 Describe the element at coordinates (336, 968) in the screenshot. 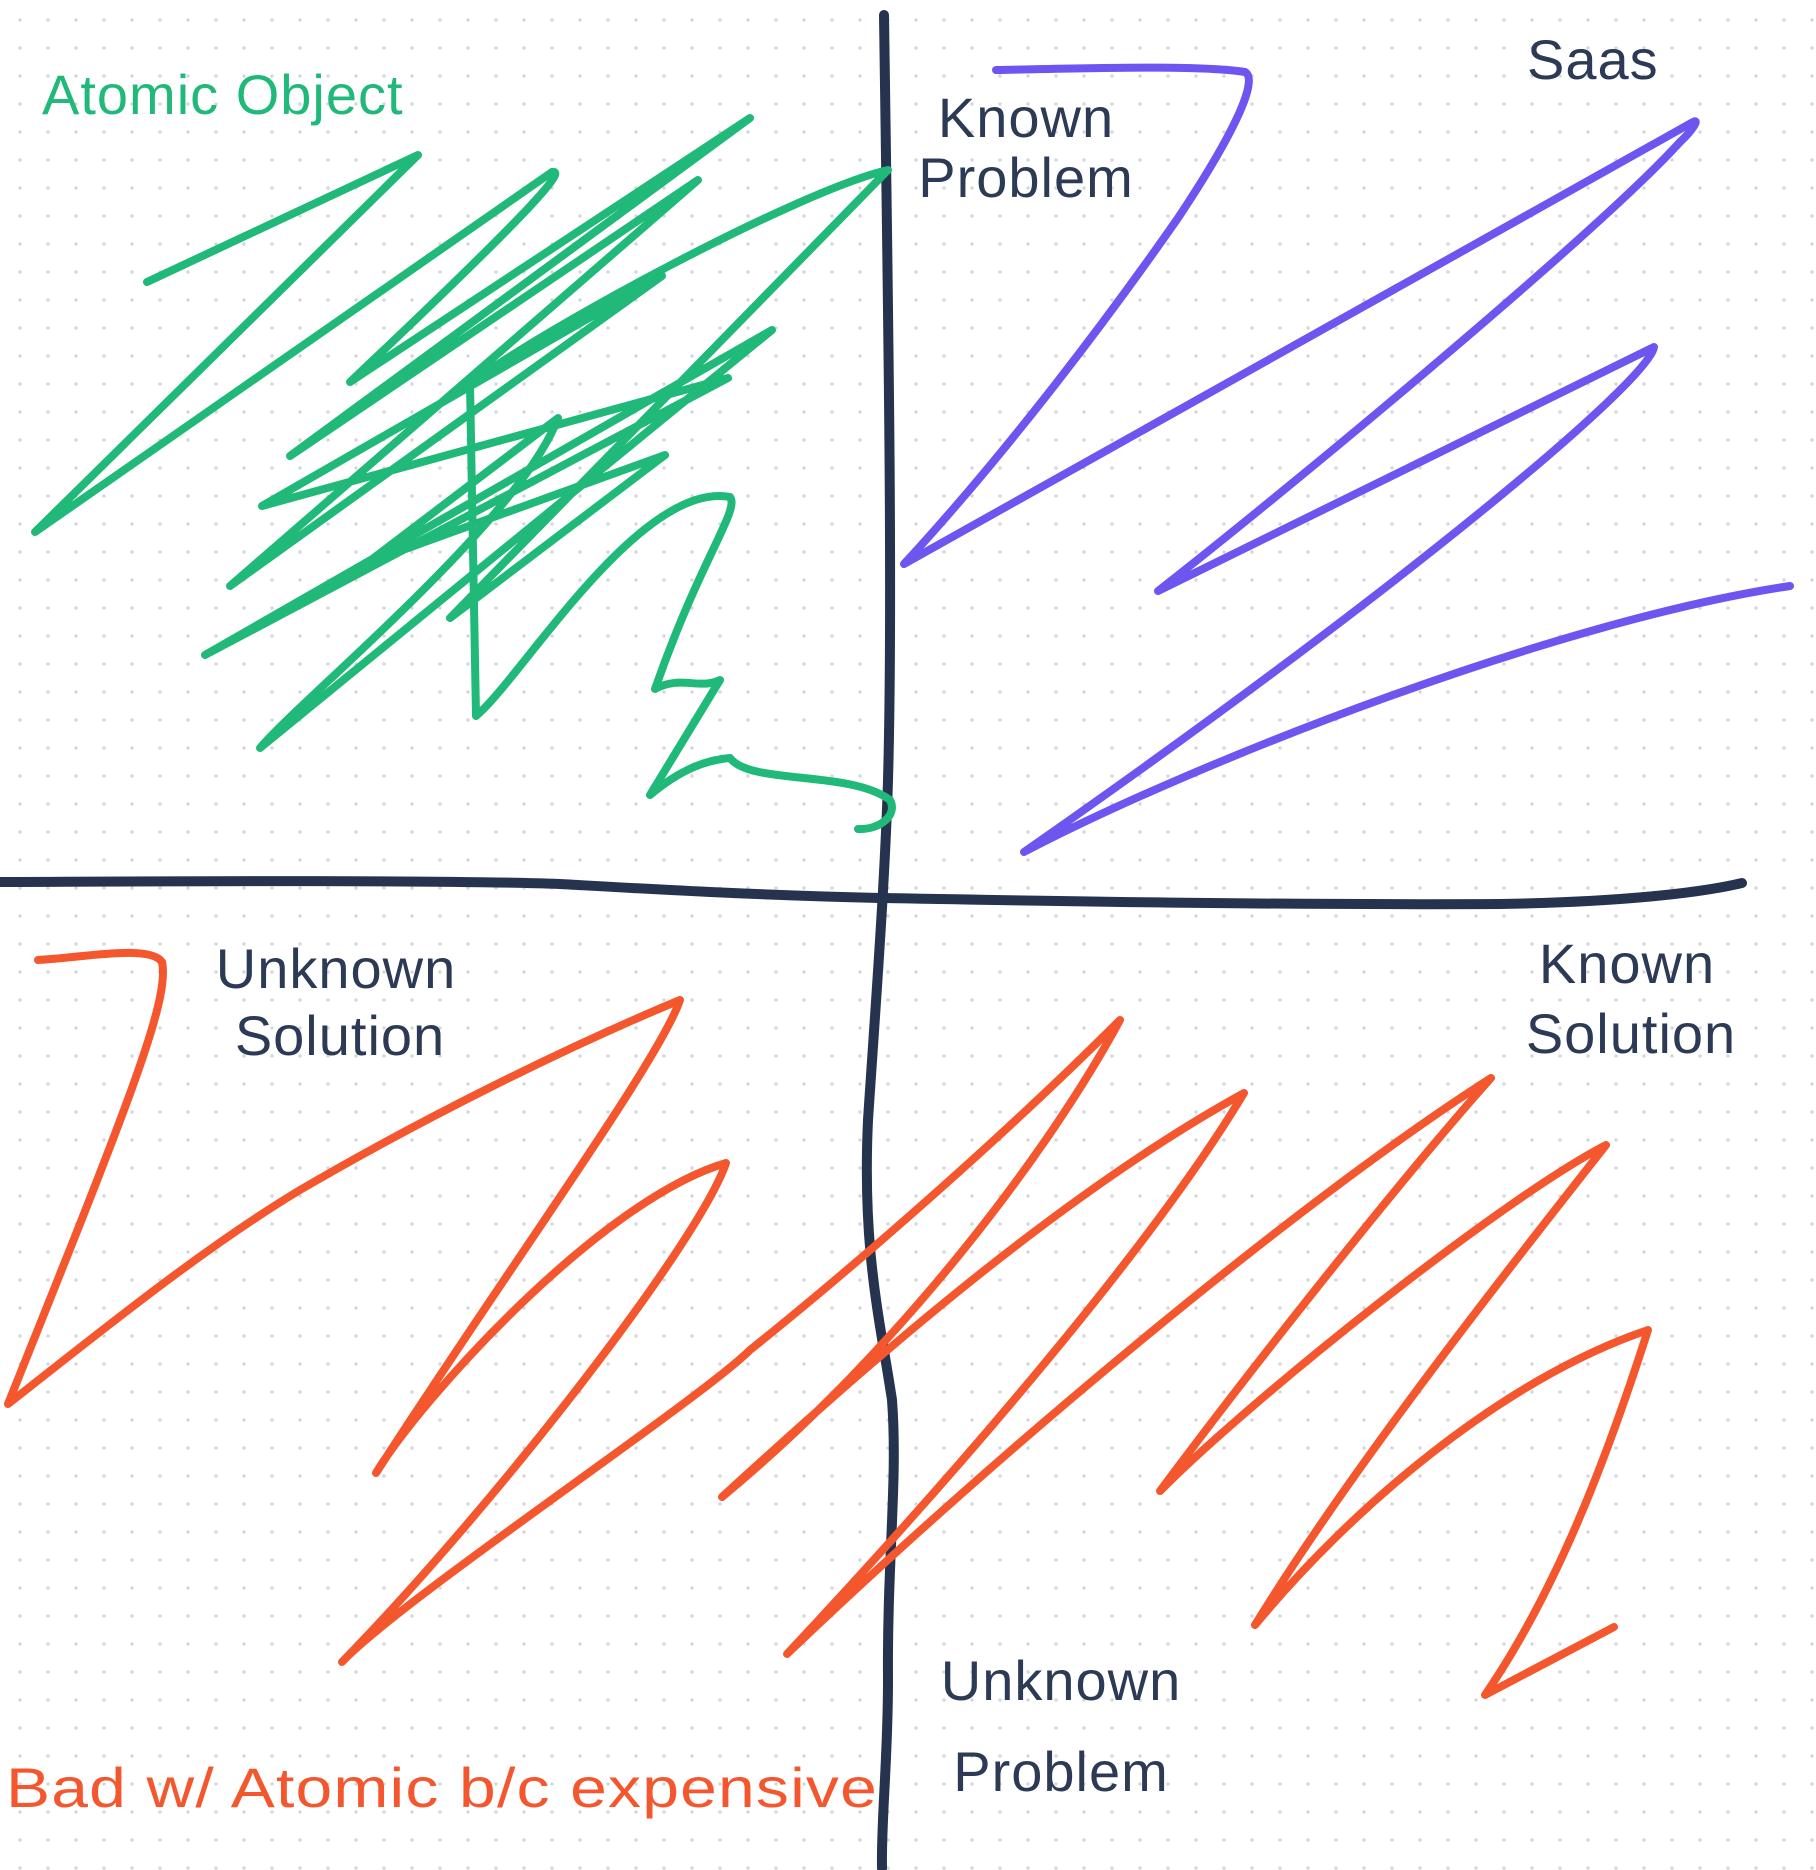

I see `left-axis-label-line1: Unknown` at that location.